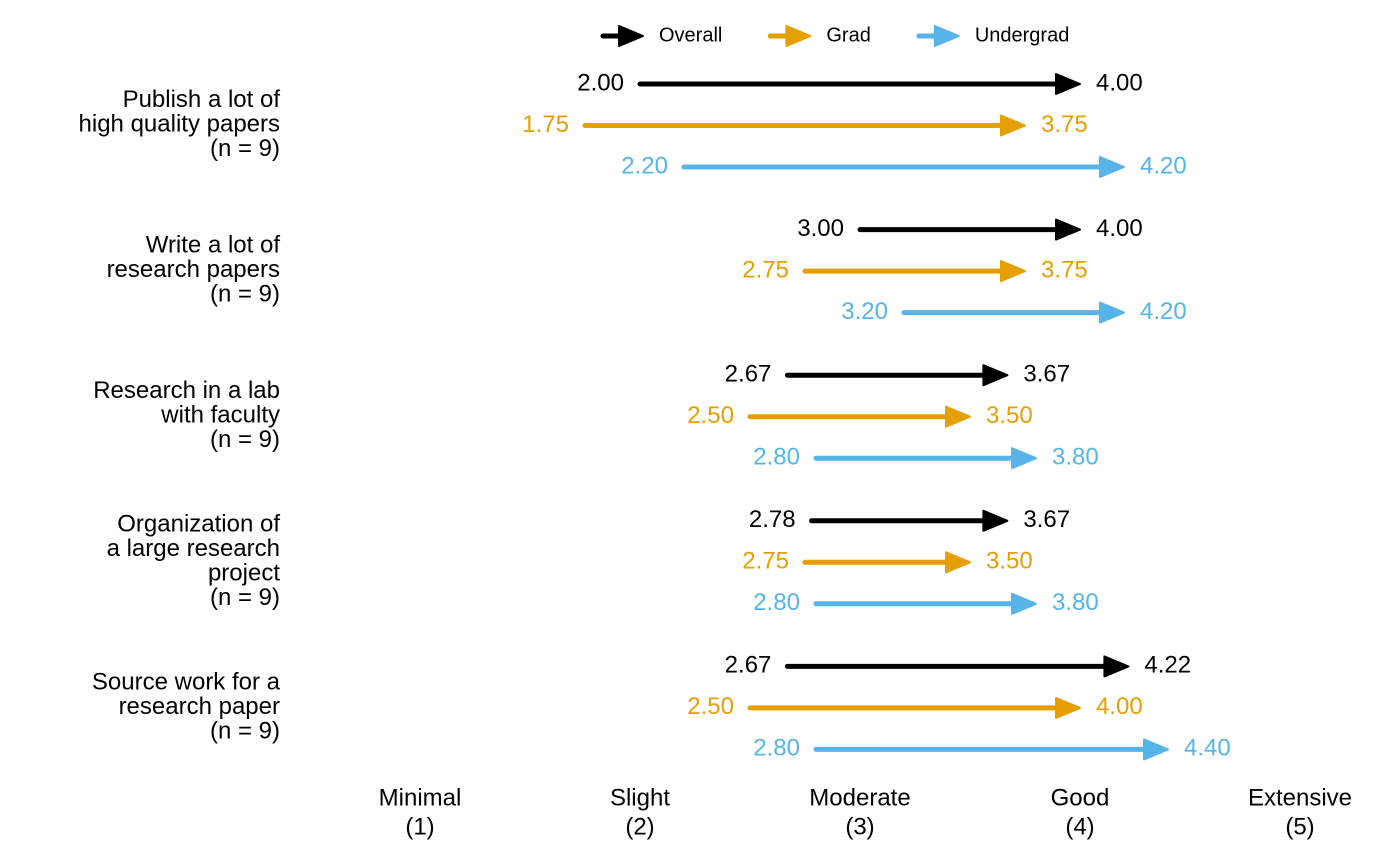 Image resolution: width=1400 pixels, height=866 pixels. Describe the element at coordinates (1080, 813) in the screenshot. I see `x-tick-label: Good (4)` at that location.